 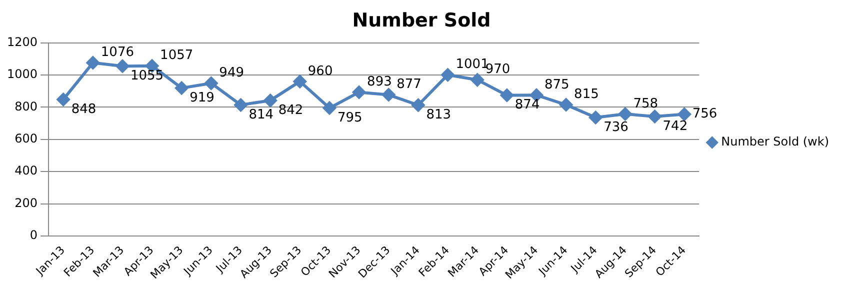 What do you see at coordinates (379, 82) in the screenshot?
I see `data-label: 893` at bounding box center [379, 82].